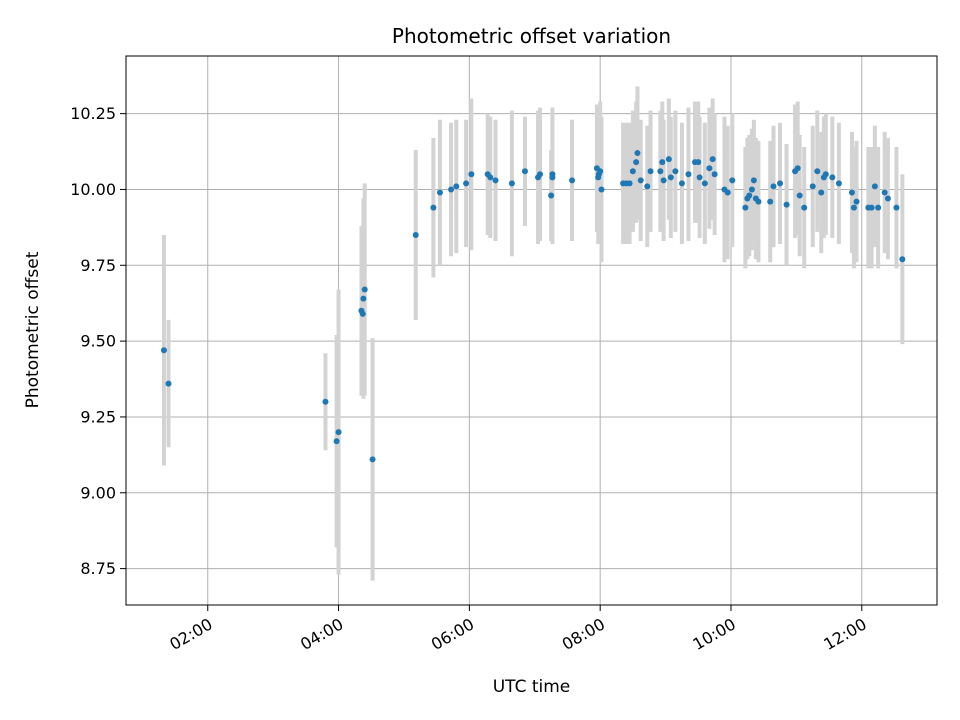 The image size is (960, 720). I want to click on y-tick-label: 10.25, so click(93, 113).